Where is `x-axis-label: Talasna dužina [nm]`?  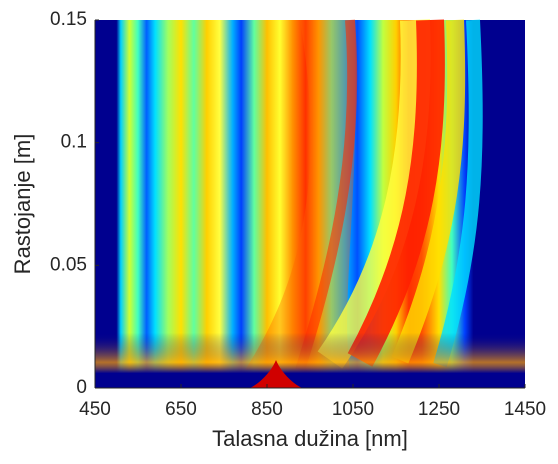 x-axis-label: Talasna dužina [nm] is located at coordinates (310, 438).